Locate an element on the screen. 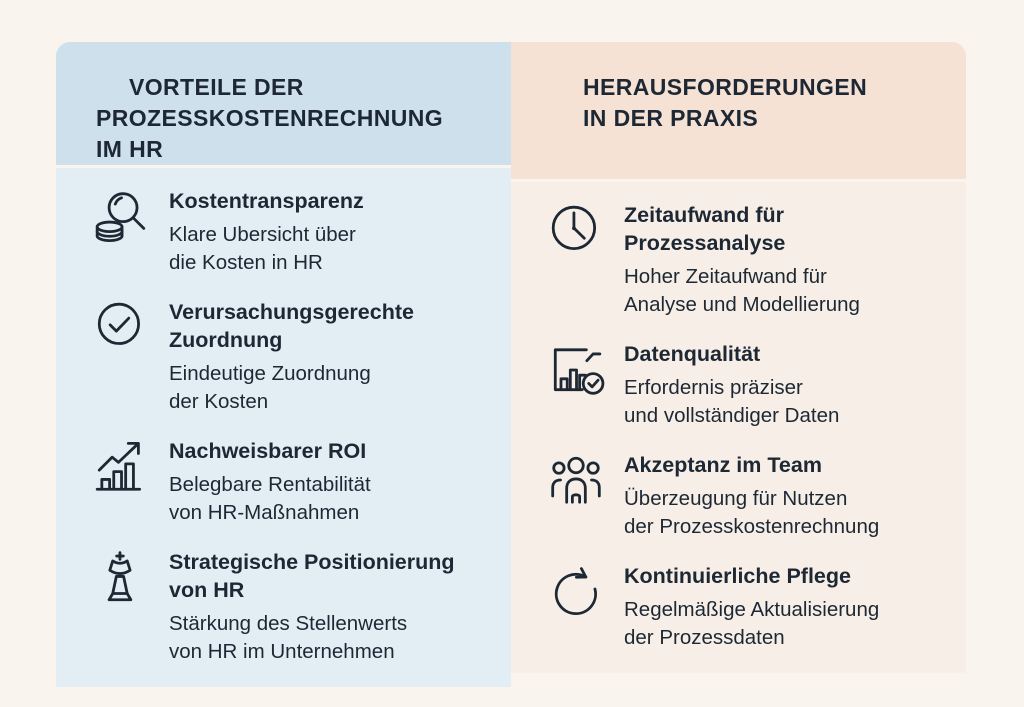 The width and height of the screenshot is (1024, 707). check-circle-icon is located at coordinates (122, 327).